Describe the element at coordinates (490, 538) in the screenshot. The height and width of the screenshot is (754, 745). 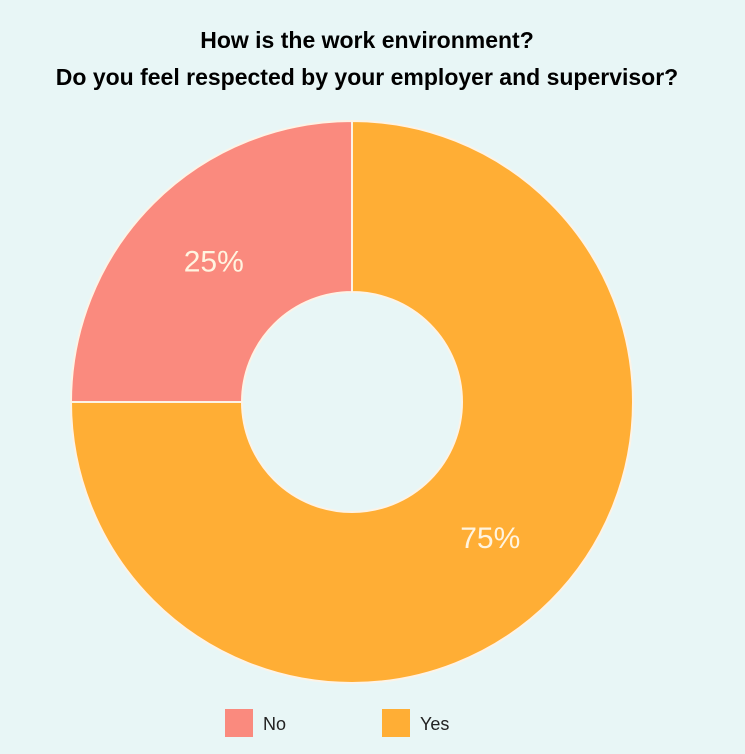
I see `value-label: 75%` at that location.